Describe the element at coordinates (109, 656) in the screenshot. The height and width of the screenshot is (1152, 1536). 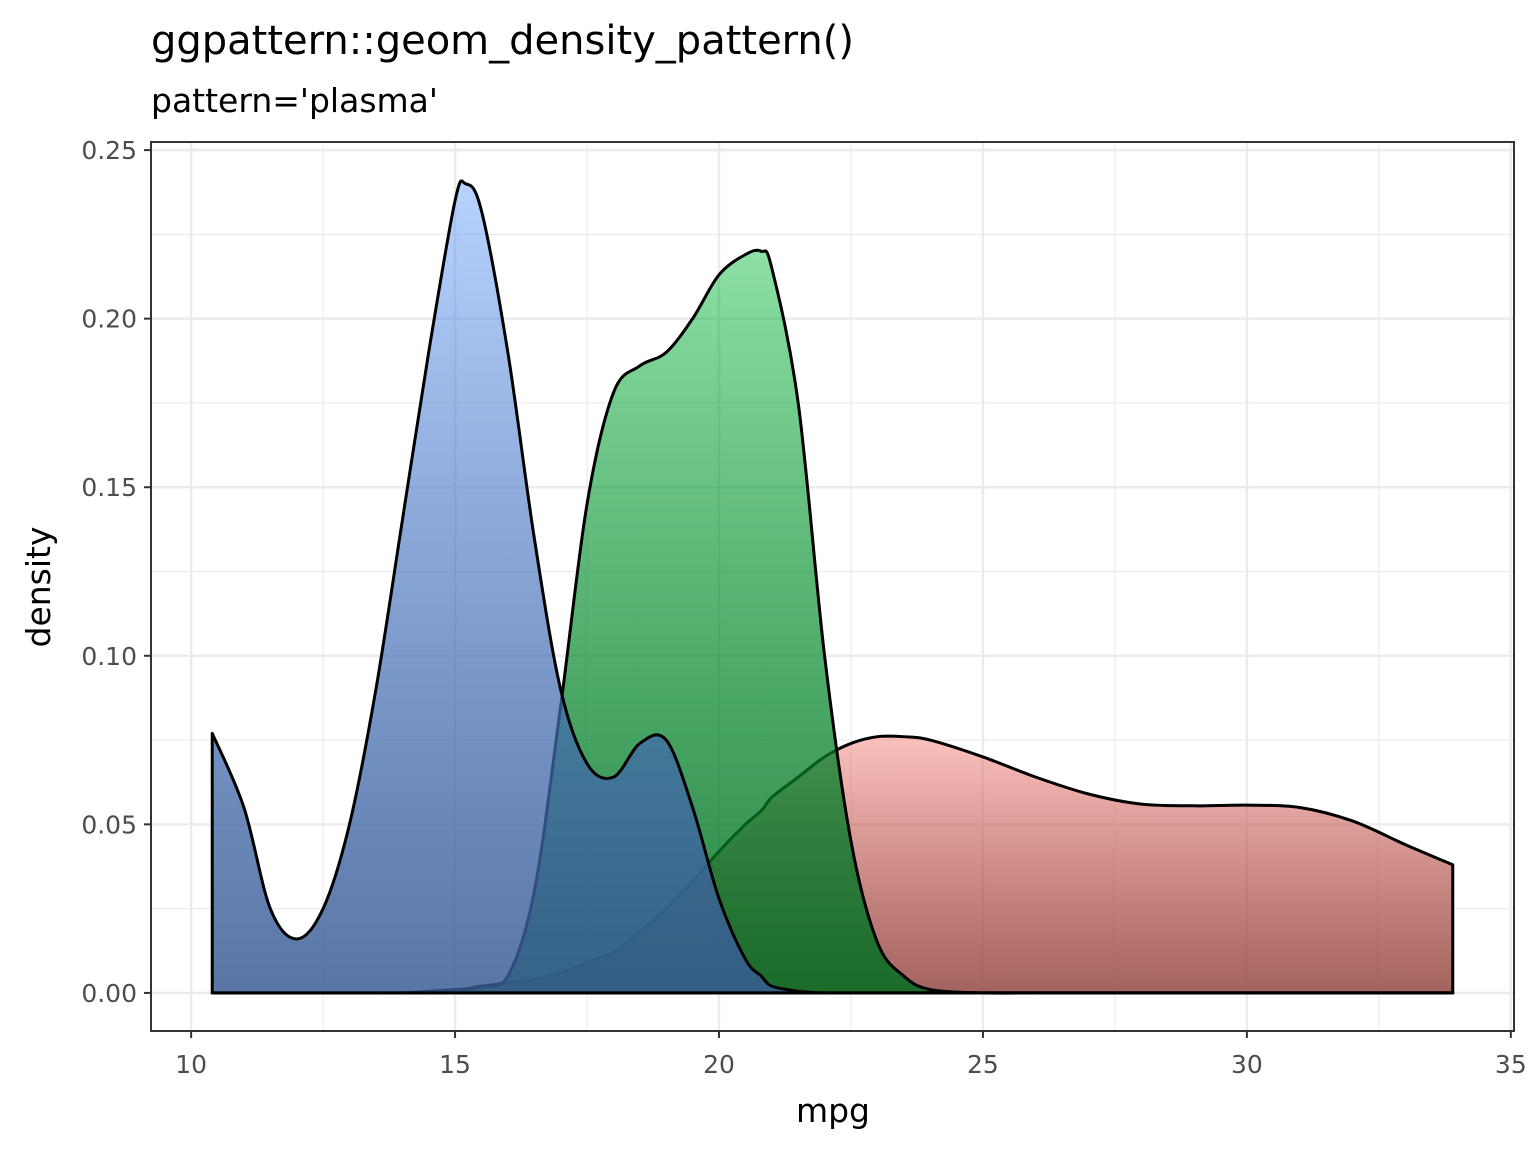
I see `y-tick-label: 0.10` at that location.